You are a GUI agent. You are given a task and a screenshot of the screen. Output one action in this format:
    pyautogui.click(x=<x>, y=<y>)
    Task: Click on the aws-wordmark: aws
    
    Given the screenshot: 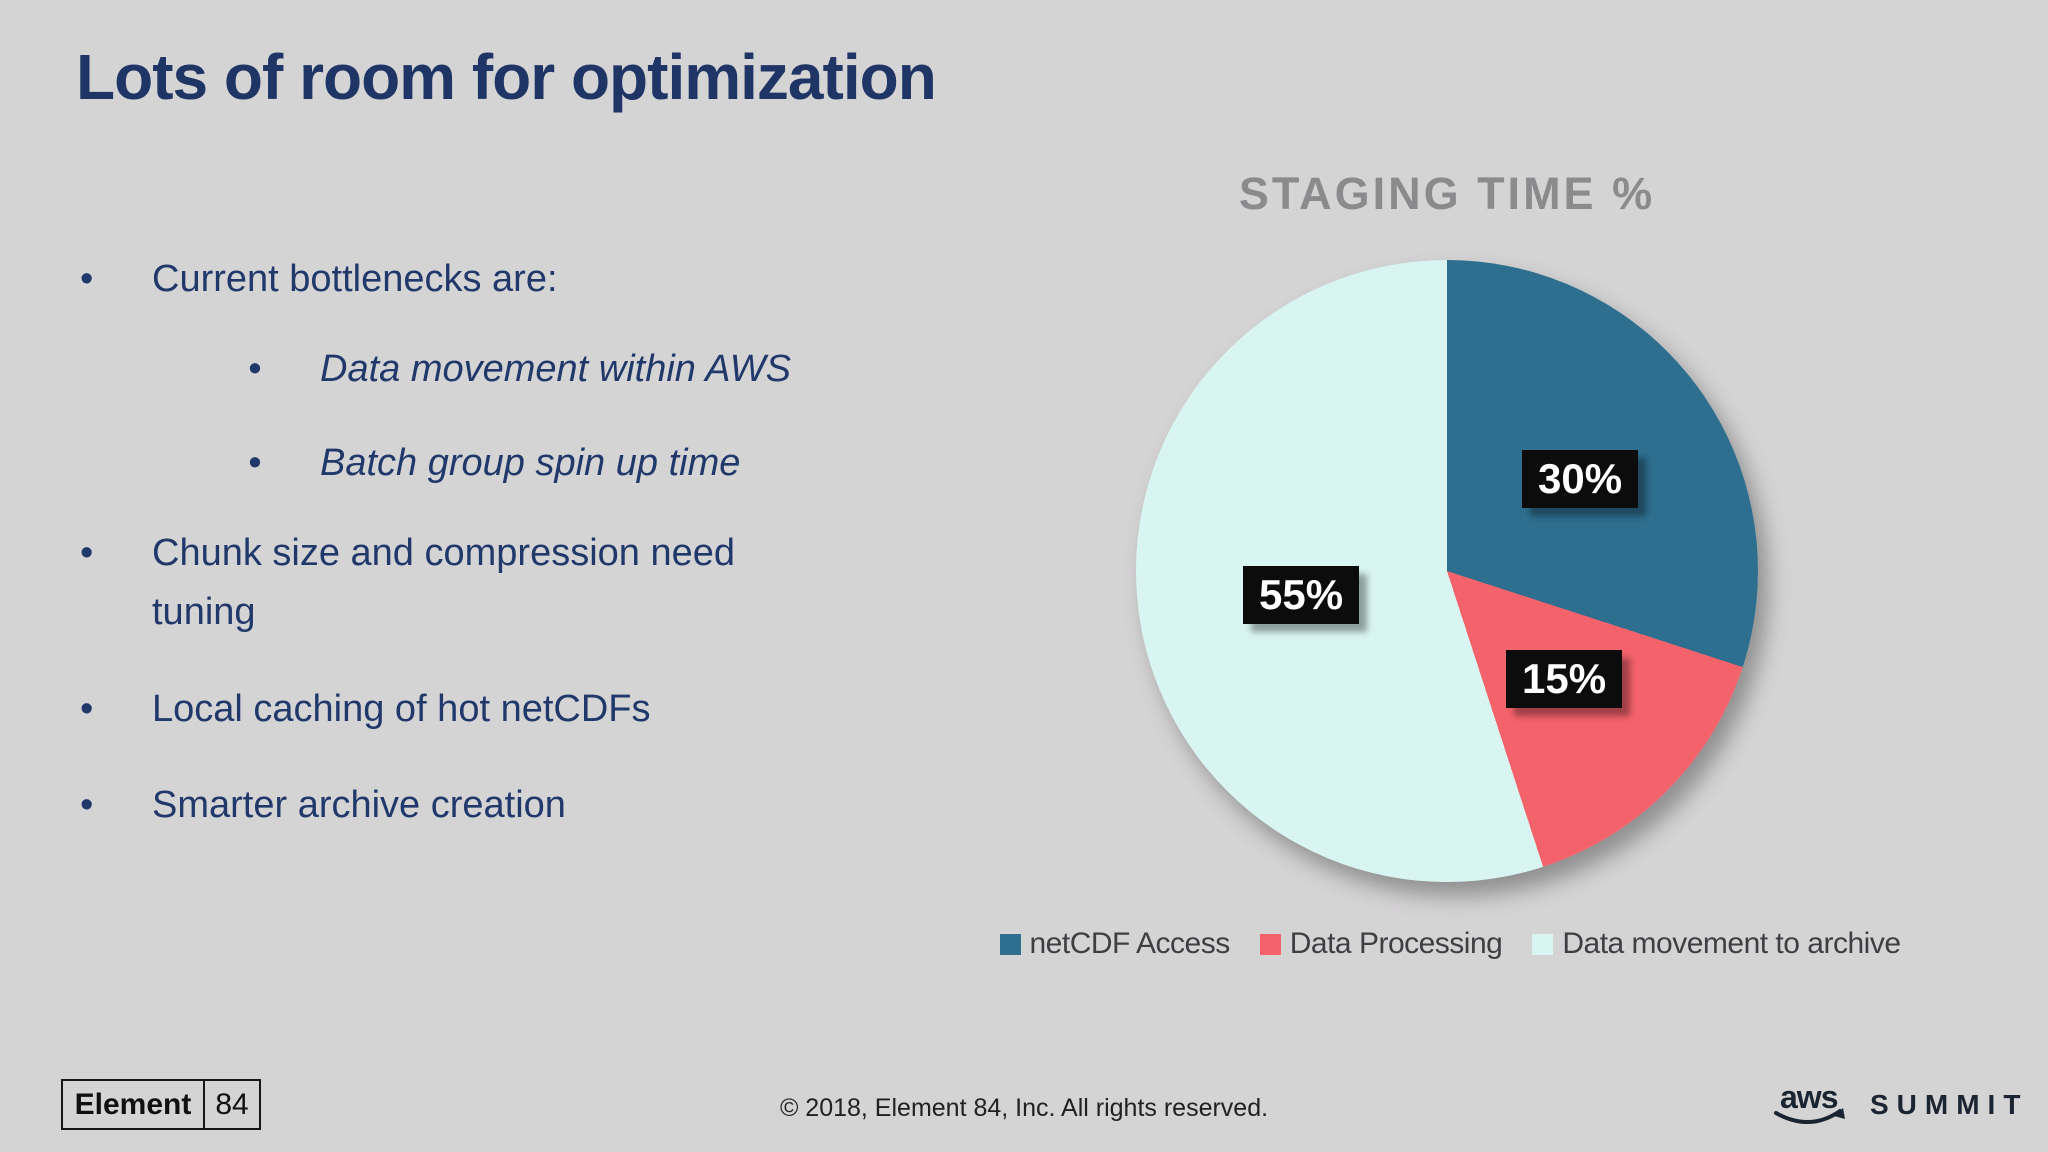 What is the action you would take?
    pyautogui.click(x=1809, y=1097)
    